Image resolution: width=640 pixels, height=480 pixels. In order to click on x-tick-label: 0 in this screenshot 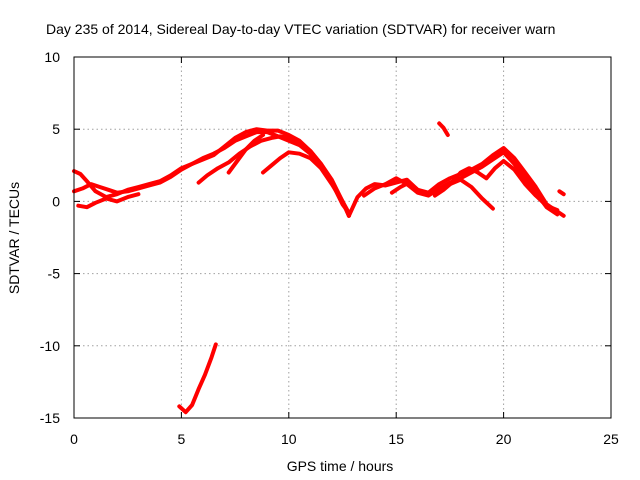, I will do `click(74, 439)`.